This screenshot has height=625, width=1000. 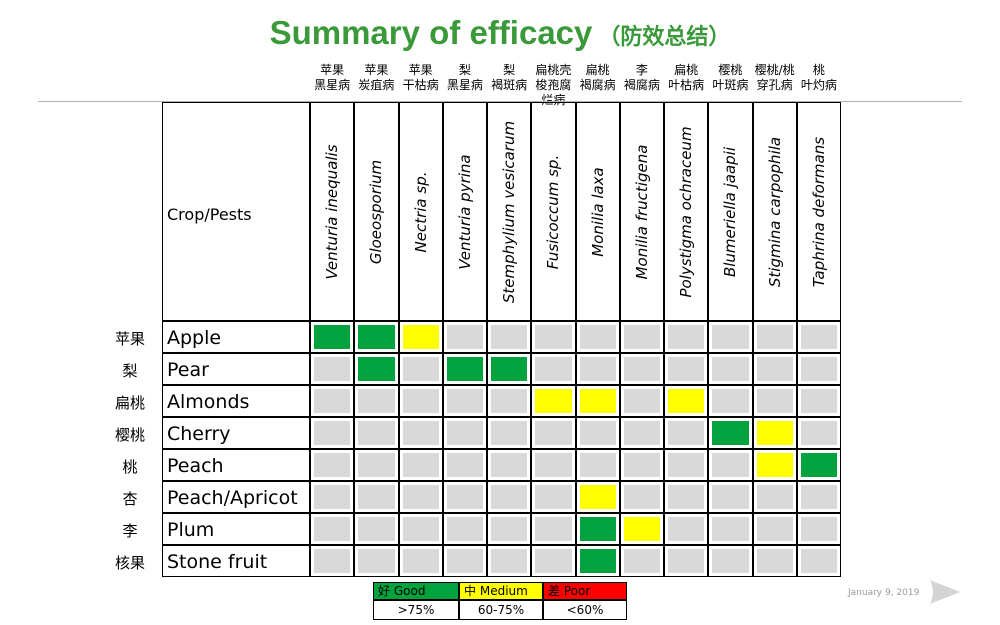 What do you see at coordinates (376, 78) in the screenshot?
I see `pest-cn-header: 苹果 炭疽病` at bounding box center [376, 78].